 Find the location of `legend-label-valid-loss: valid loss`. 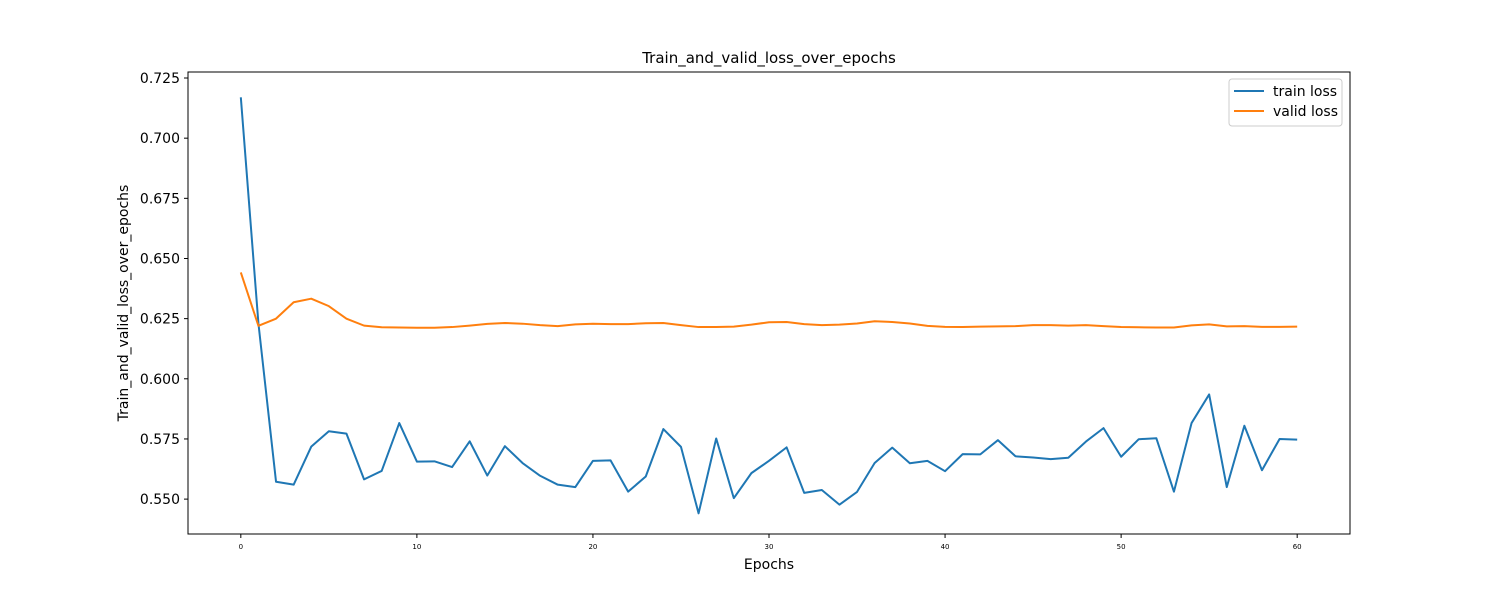

legend-label-valid-loss: valid loss is located at coordinates (1305, 112).